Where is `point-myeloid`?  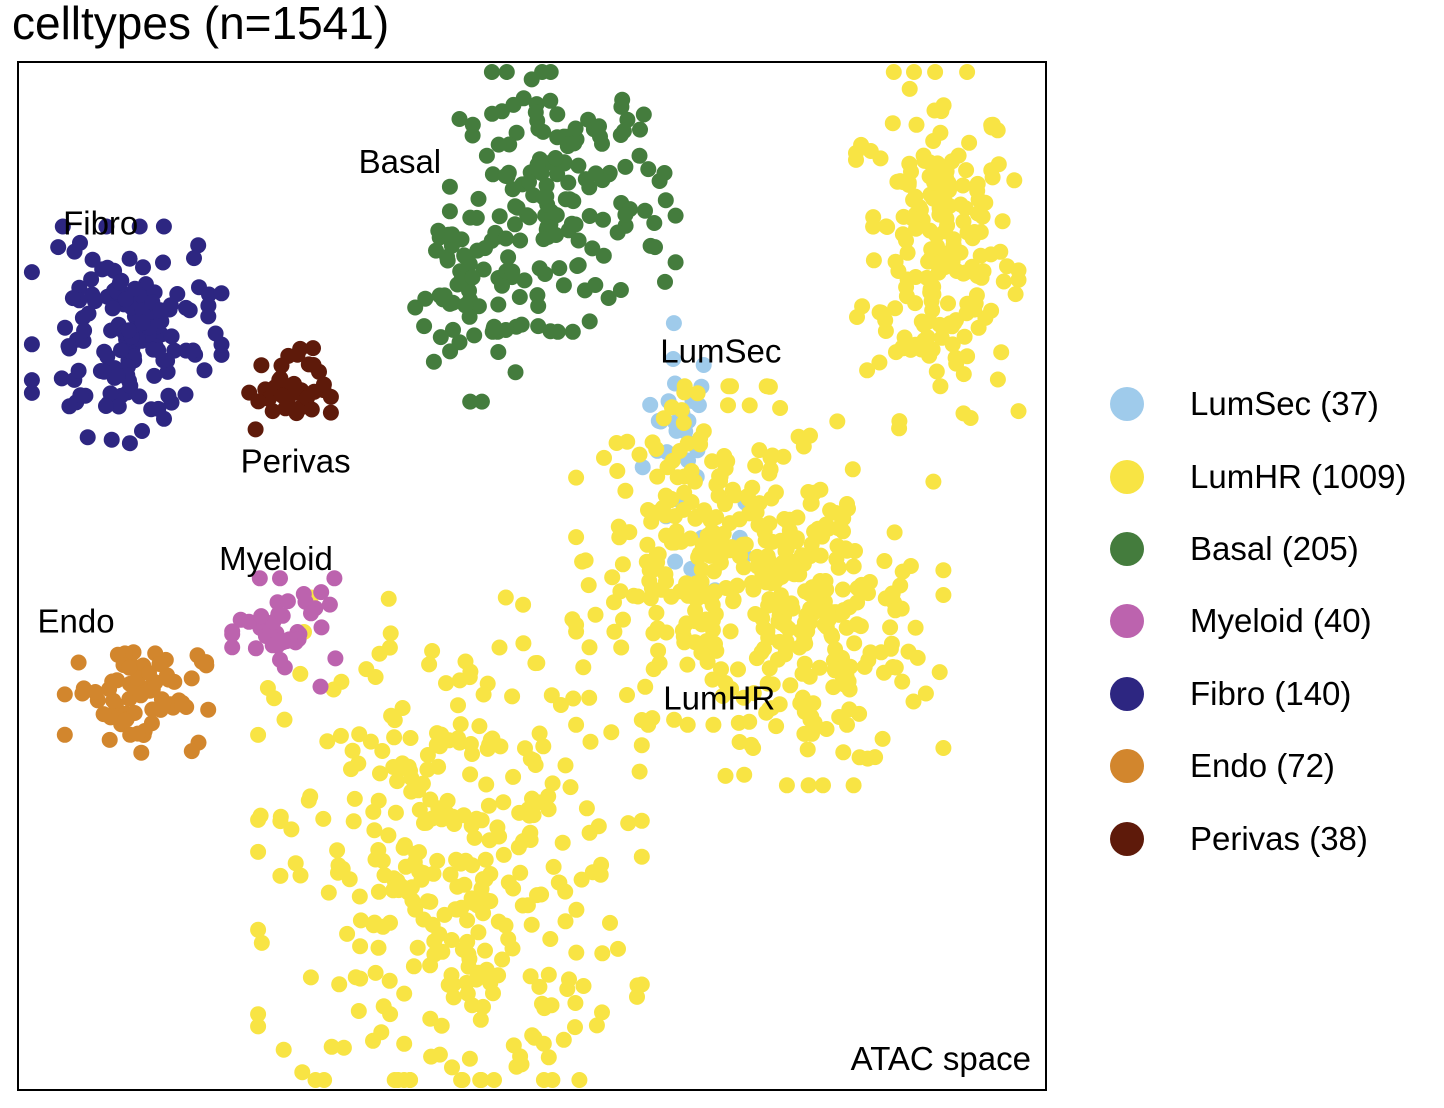
point-myeloid is located at coordinates (261, 616).